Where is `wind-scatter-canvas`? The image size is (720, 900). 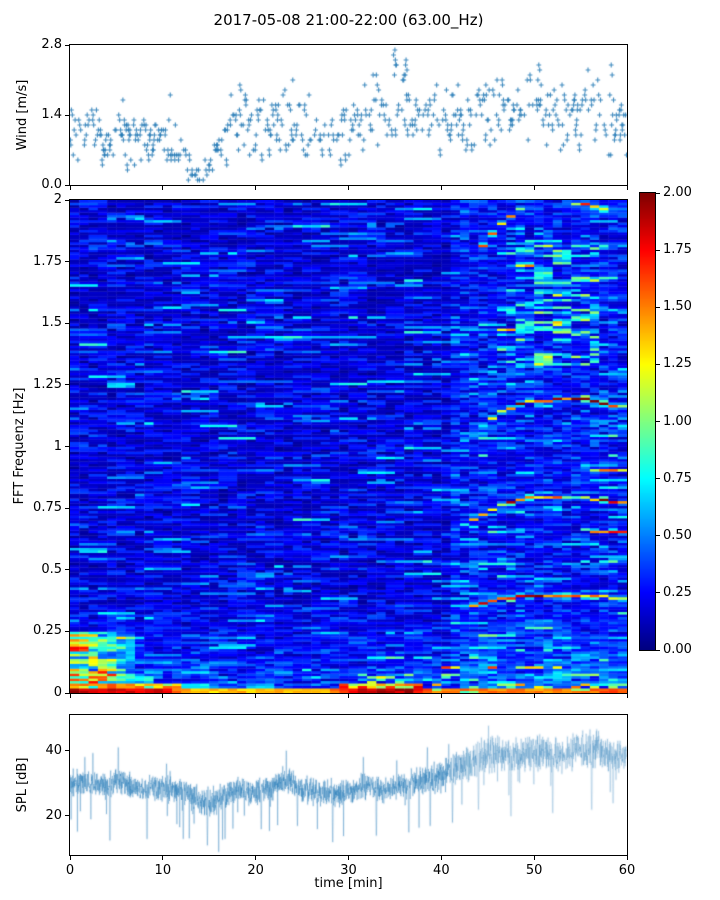 wind-scatter-canvas is located at coordinates (348, 115).